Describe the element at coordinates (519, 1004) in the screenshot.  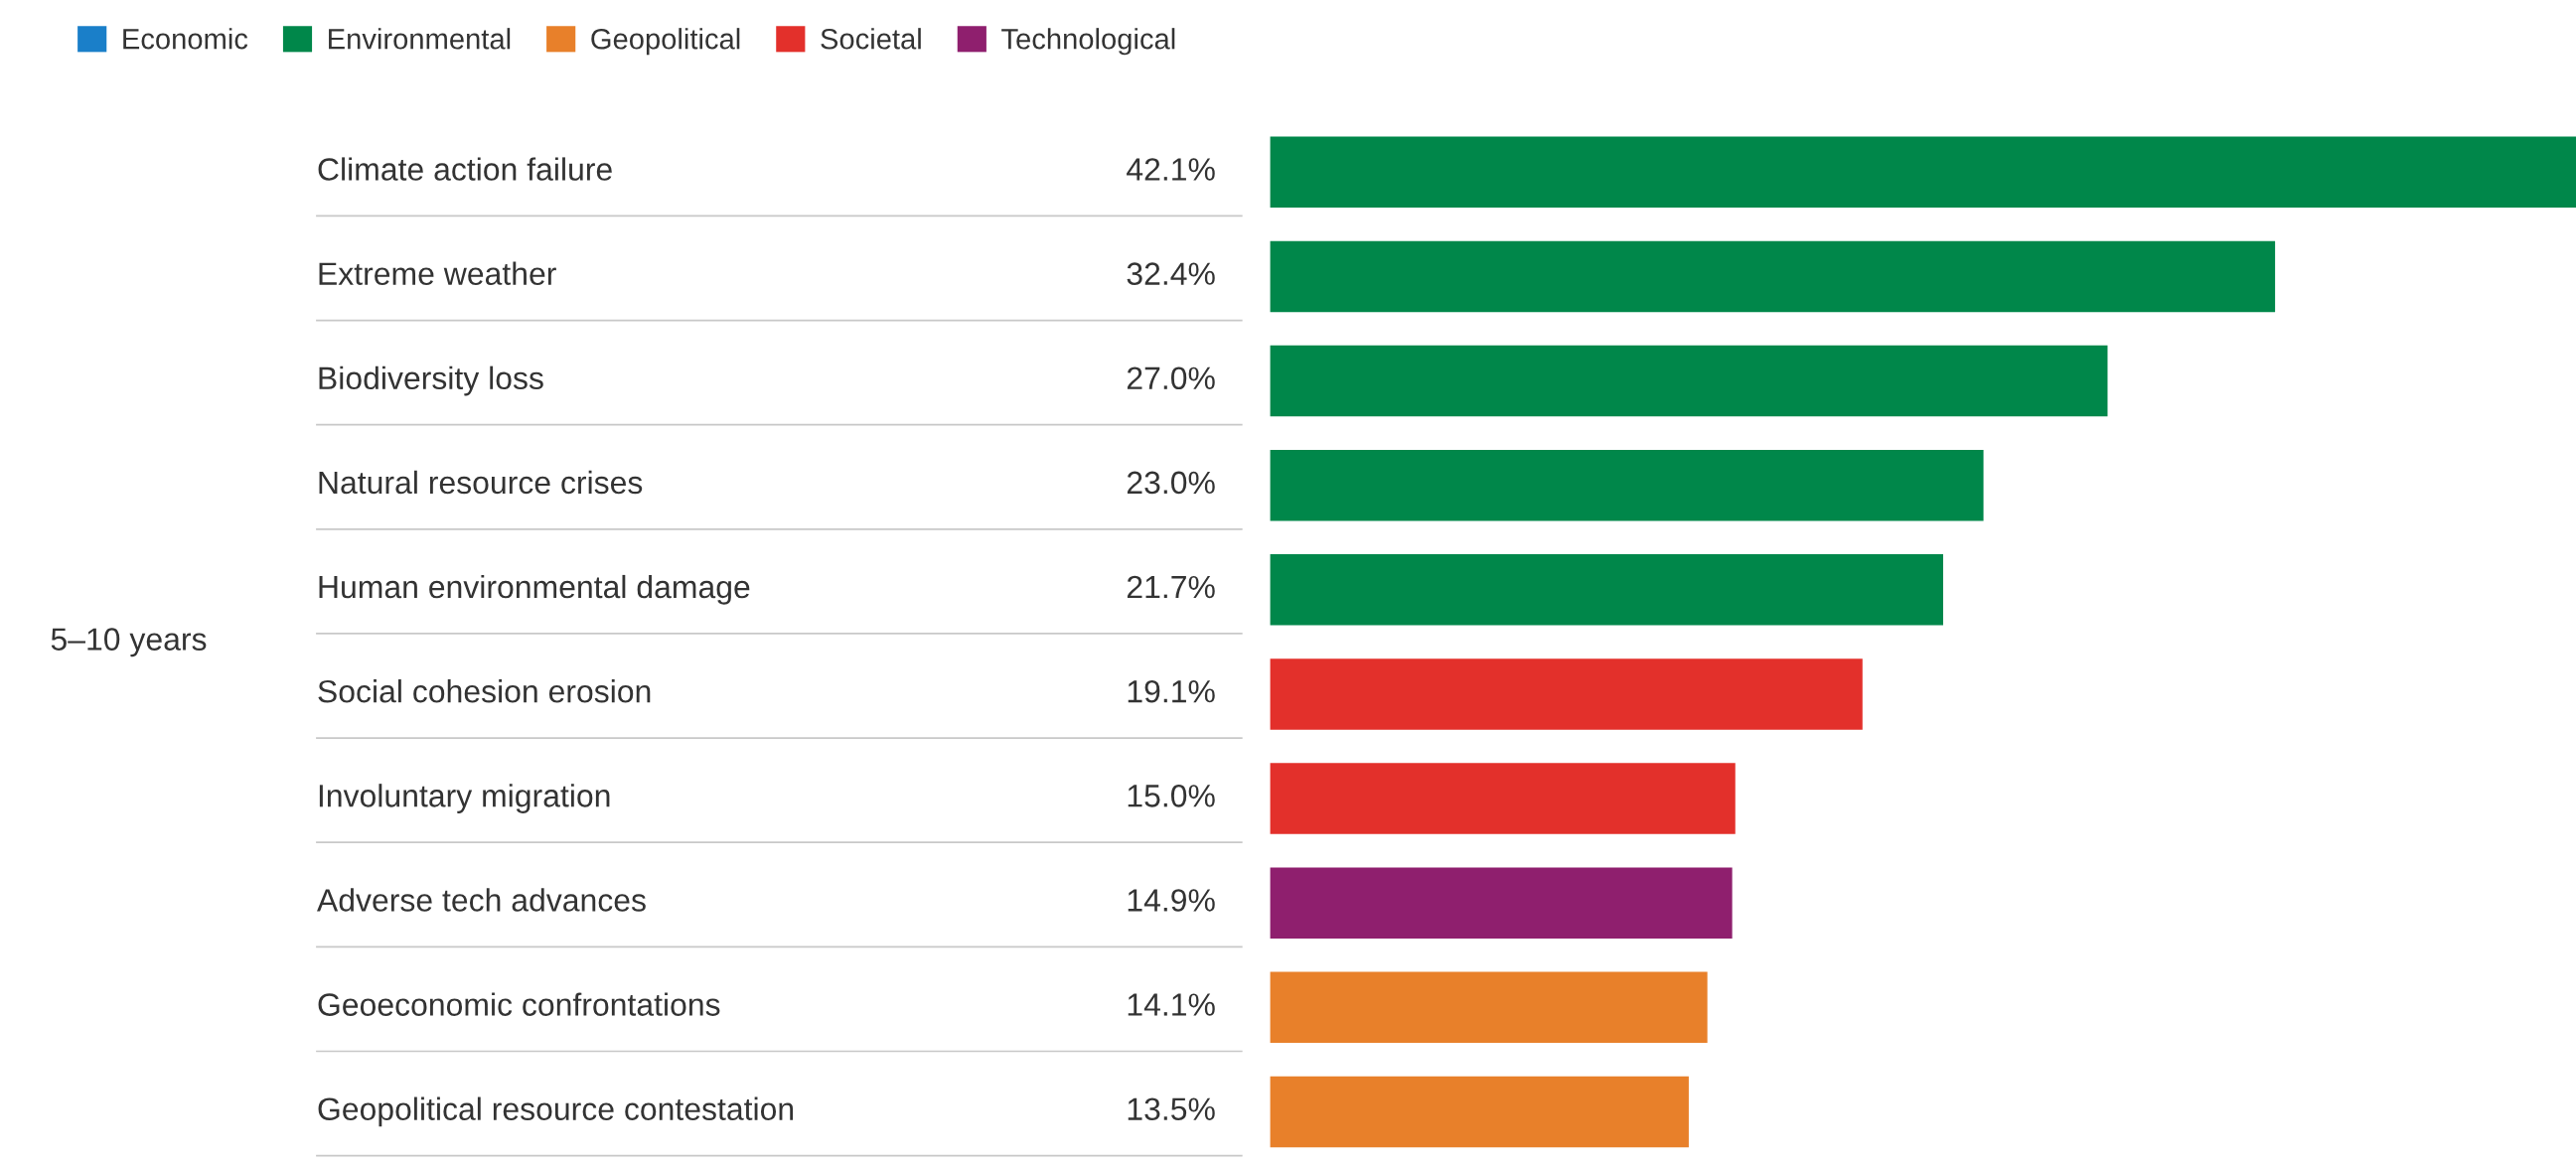
I see `y-tick-label: Geoeconomic confrontations` at that location.